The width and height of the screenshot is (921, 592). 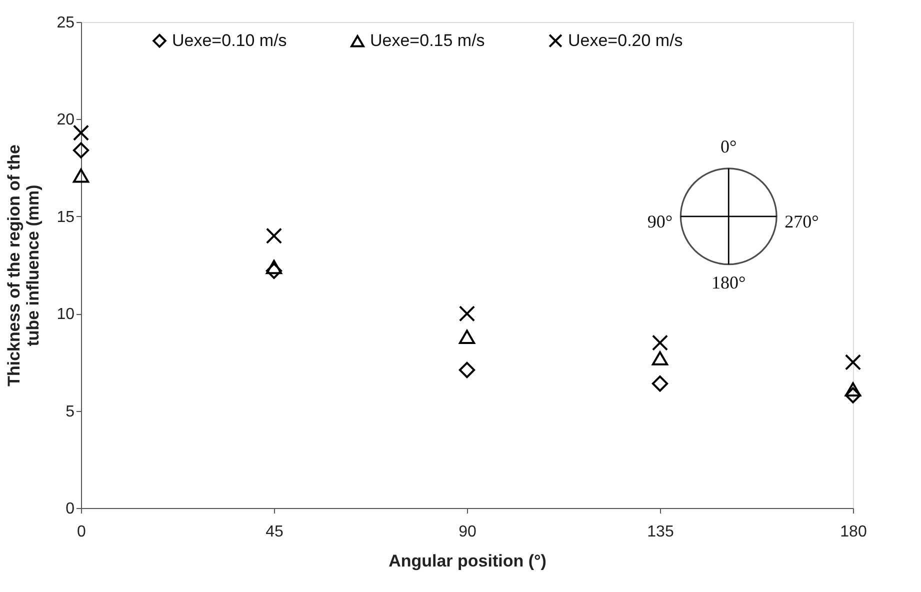 I want to click on y-tick-label: 5, so click(x=70, y=411).